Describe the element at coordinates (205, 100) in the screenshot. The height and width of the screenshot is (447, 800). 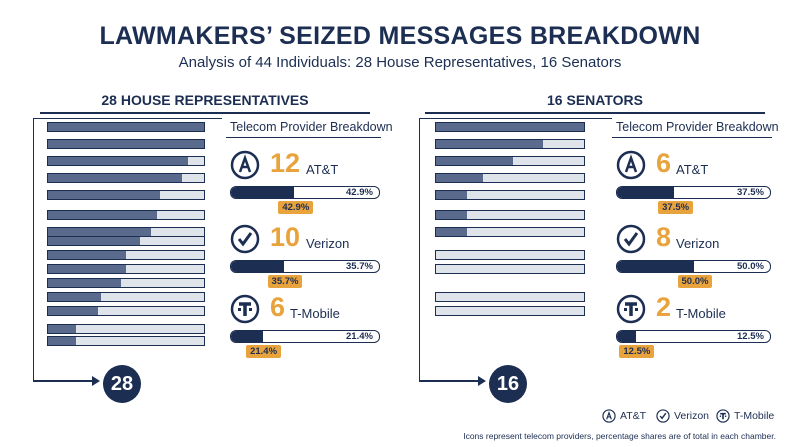
I see `house-title: 28 HOUSE REPRESENTATIVES` at that location.